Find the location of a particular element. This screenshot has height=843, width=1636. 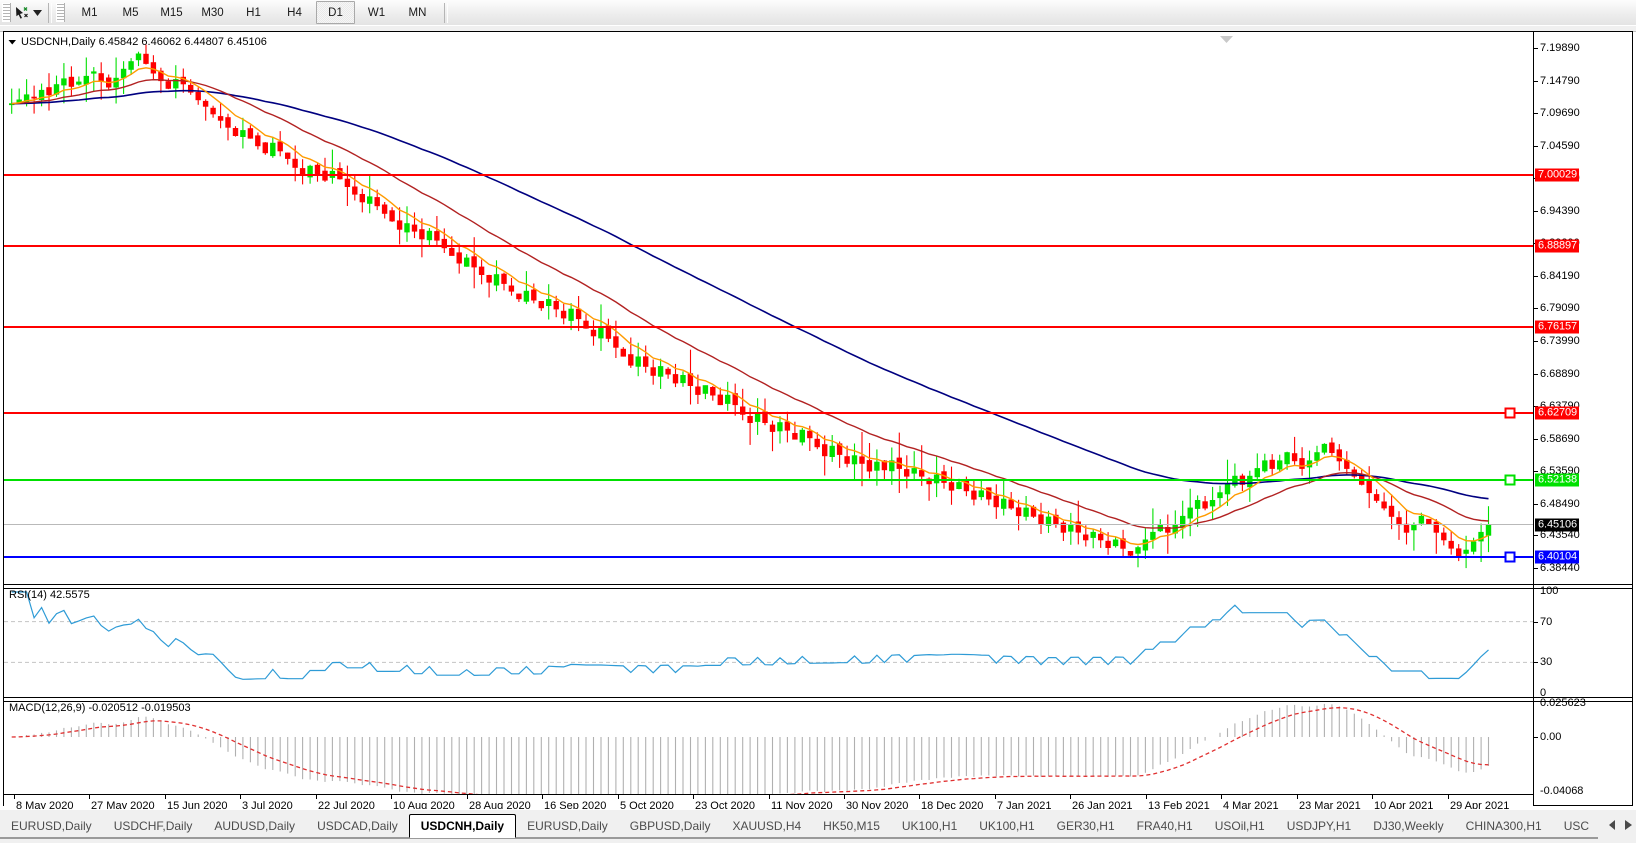

chart-tab-usdjpy-h1: USDJPY,H1 is located at coordinates (1319, 826).